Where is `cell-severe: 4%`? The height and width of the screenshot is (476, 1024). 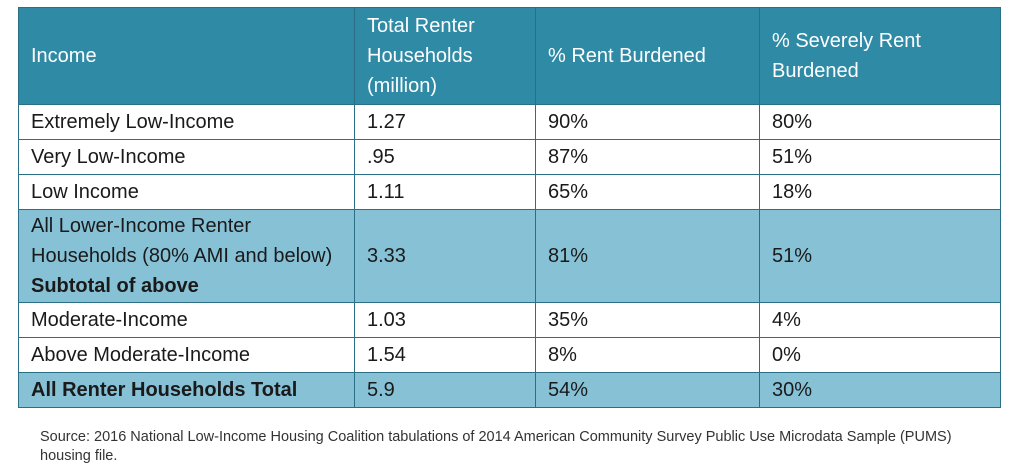 cell-severe: 4% is located at coordinates (880, 320).